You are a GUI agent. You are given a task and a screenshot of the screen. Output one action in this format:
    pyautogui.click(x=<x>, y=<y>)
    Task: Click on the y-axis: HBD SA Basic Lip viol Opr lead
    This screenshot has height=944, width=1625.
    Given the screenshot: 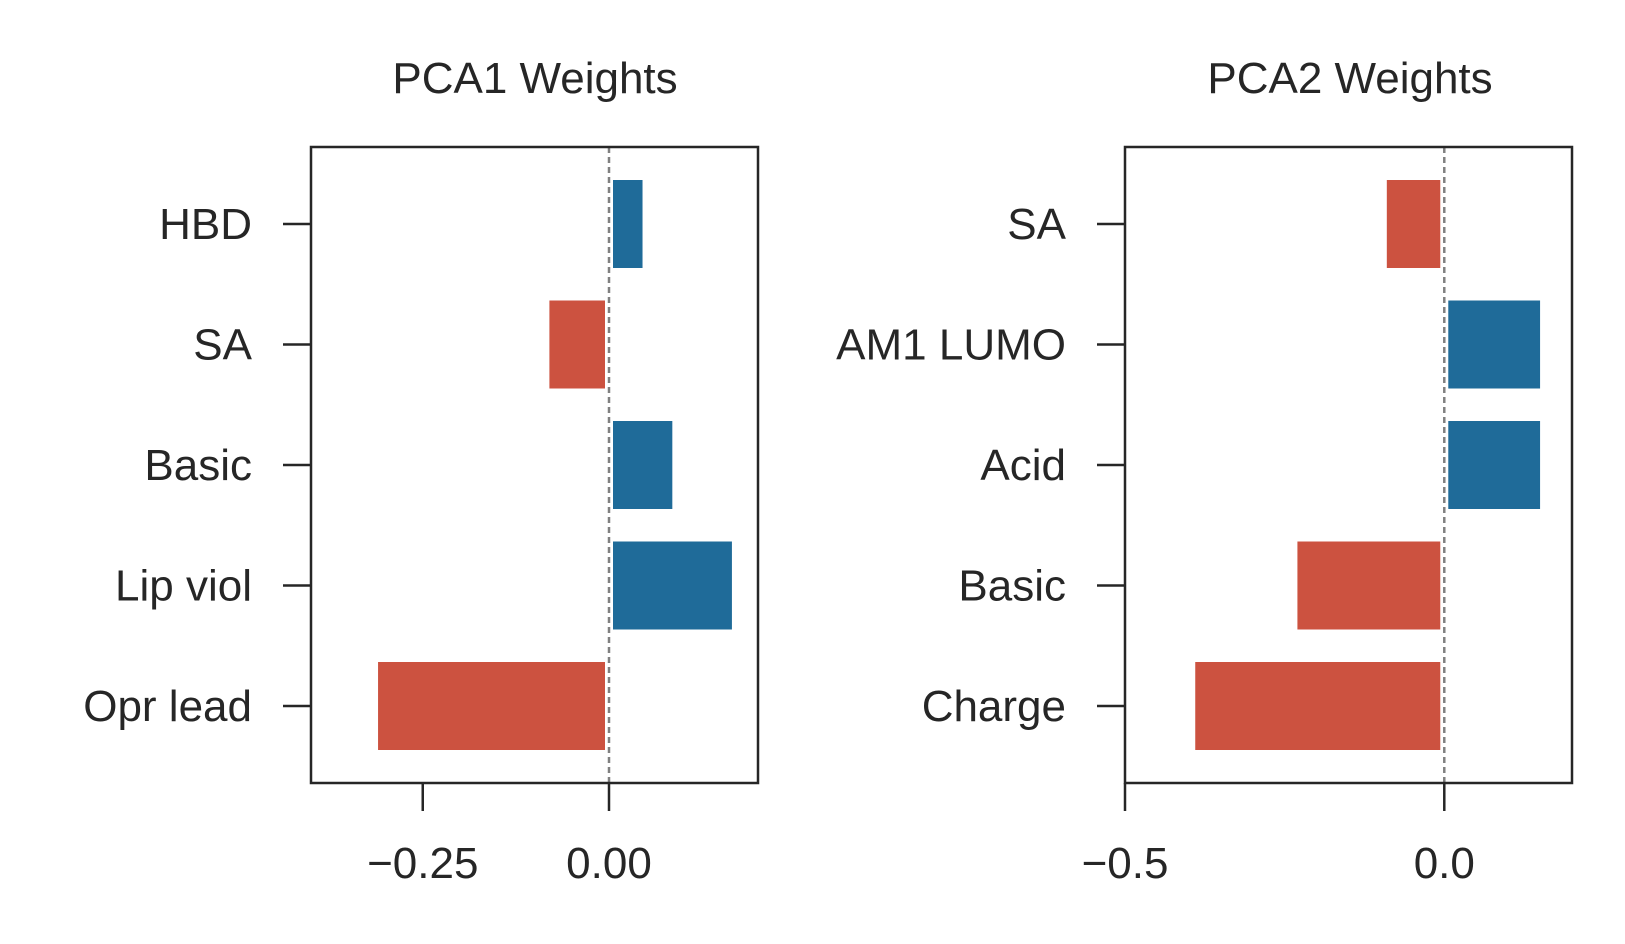 What is the action you would take?
    pyautogui.click(x=197, y=465)
    